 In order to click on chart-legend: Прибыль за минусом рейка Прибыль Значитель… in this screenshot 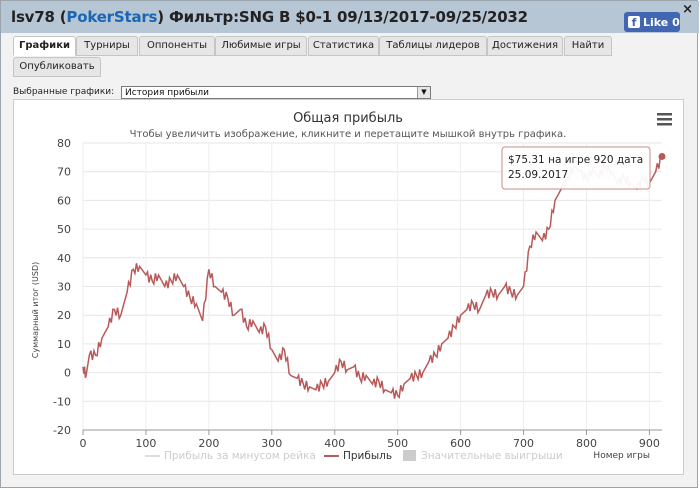, I will do `click(354, 456)`.